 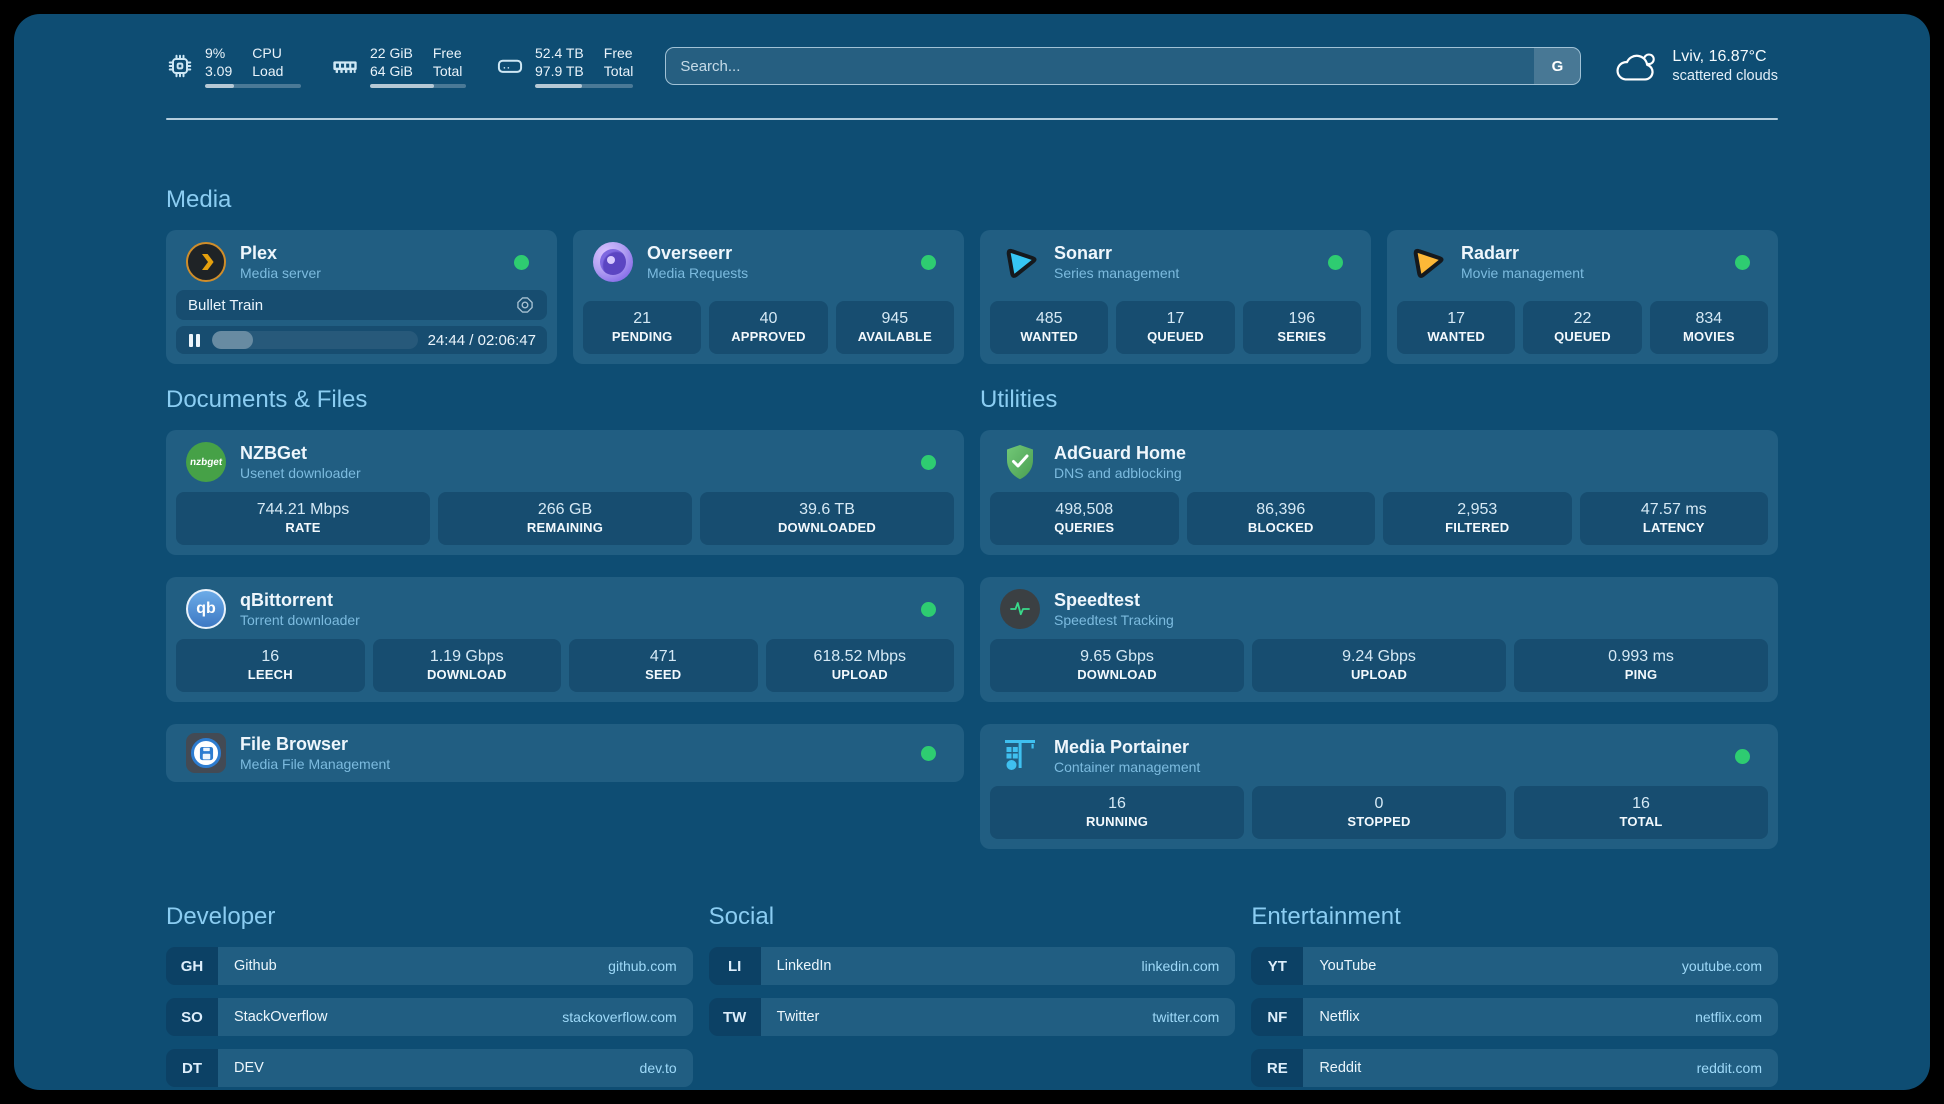 I want to click on ram-progress-fill, so click(x=402, y=86).